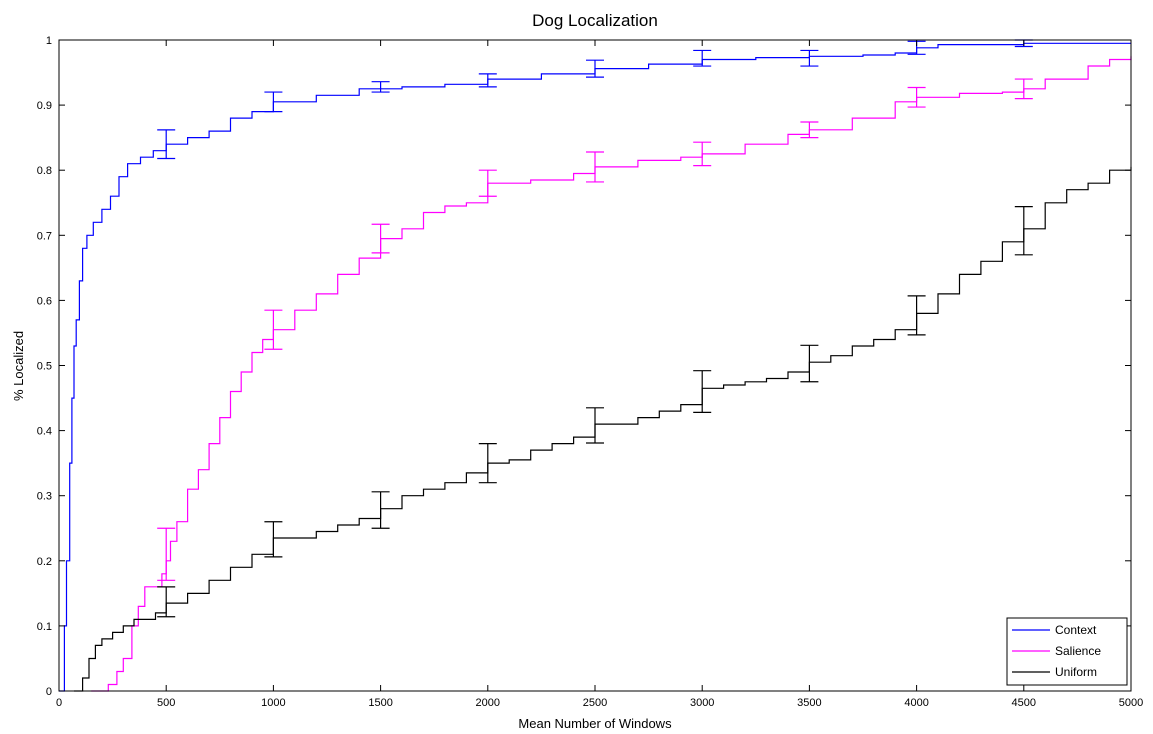 The height and width of the screenshot is (734, 1153). I want to click on x-tick-label: 4500, so click(1024, 703).